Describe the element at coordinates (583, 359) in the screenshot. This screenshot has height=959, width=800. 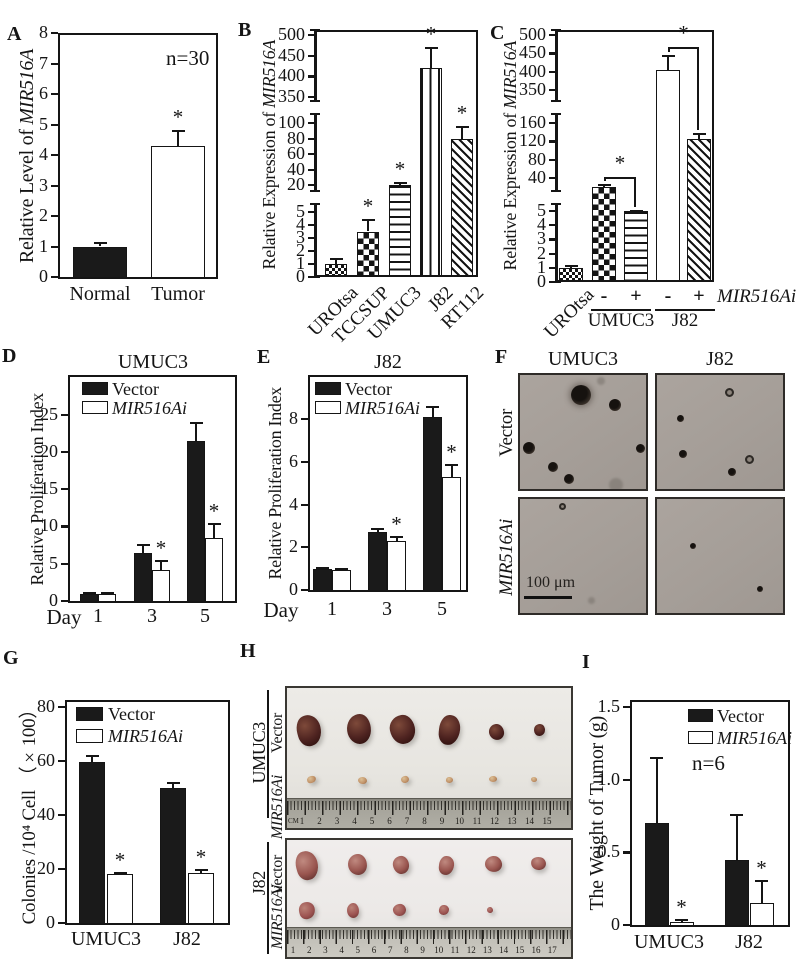
I see `micrograph-column-title: UMUC3` at that location.